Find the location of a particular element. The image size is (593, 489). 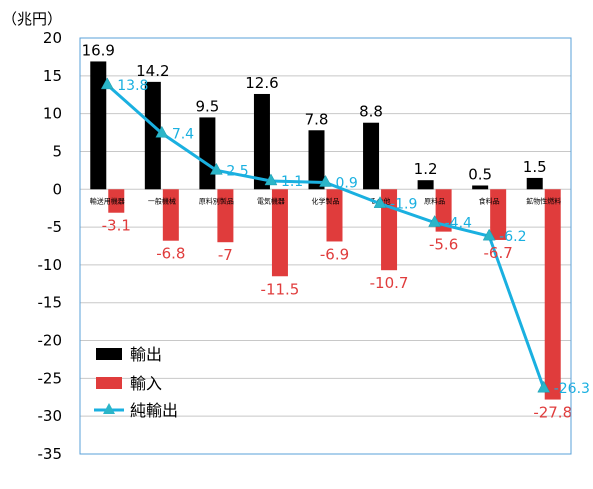

legend-swatch-export is located at coordinates (109, 354).